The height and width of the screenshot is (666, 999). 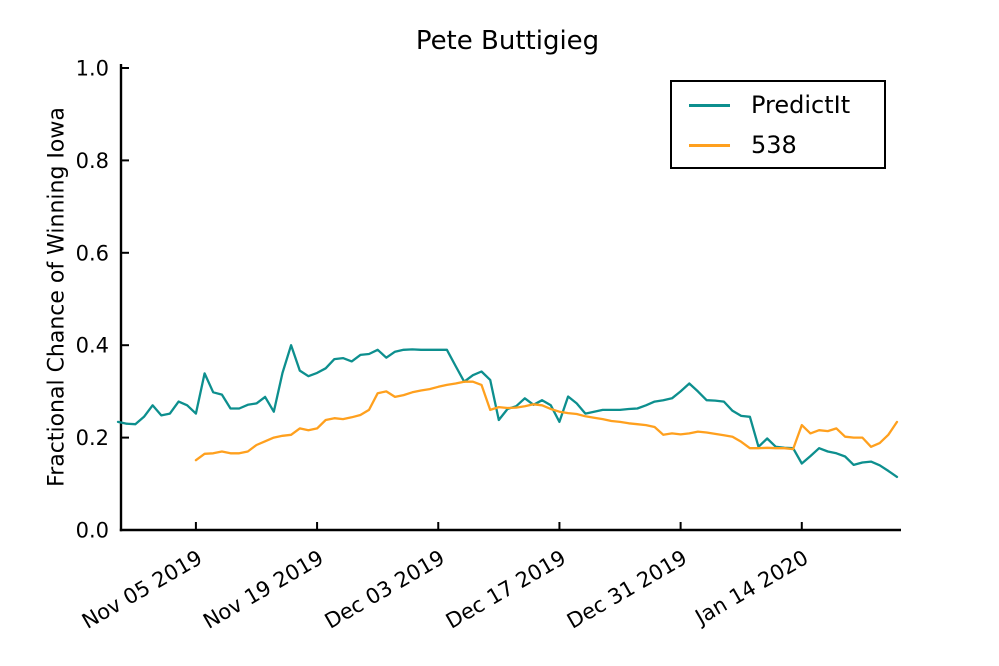 What do you see at coordinates (774, 145) in the screenshot?
I see `legend-label-538: 538` at bounding box center [774, 145].